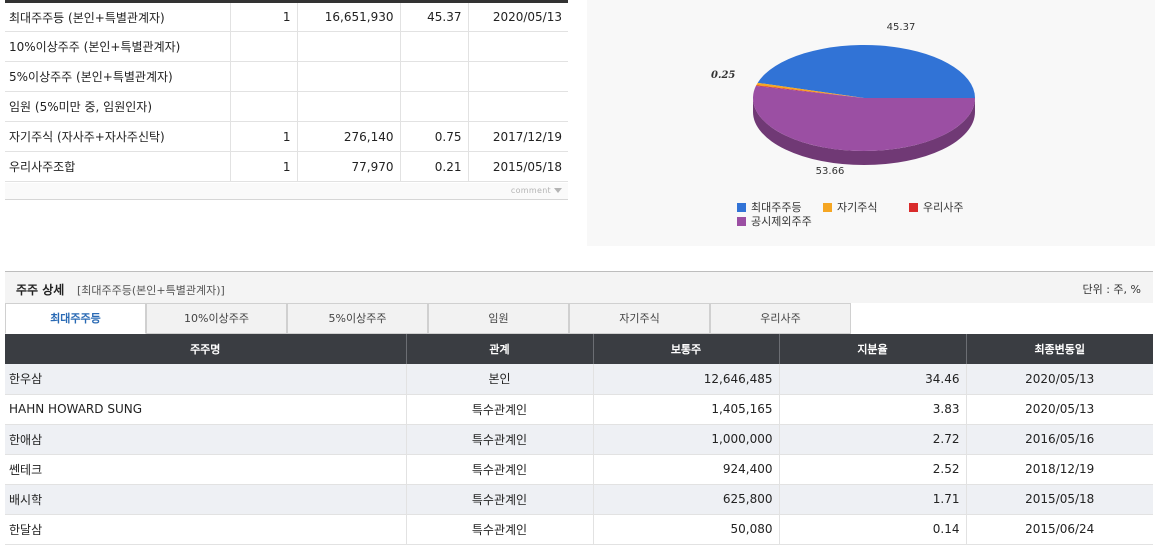 The height and width of the screenshot is (547, 1164). What do you see at coordinates (943, 207) in the screenshot?
I see `legend-label: 우리사주` at bounding box center [943, 207].